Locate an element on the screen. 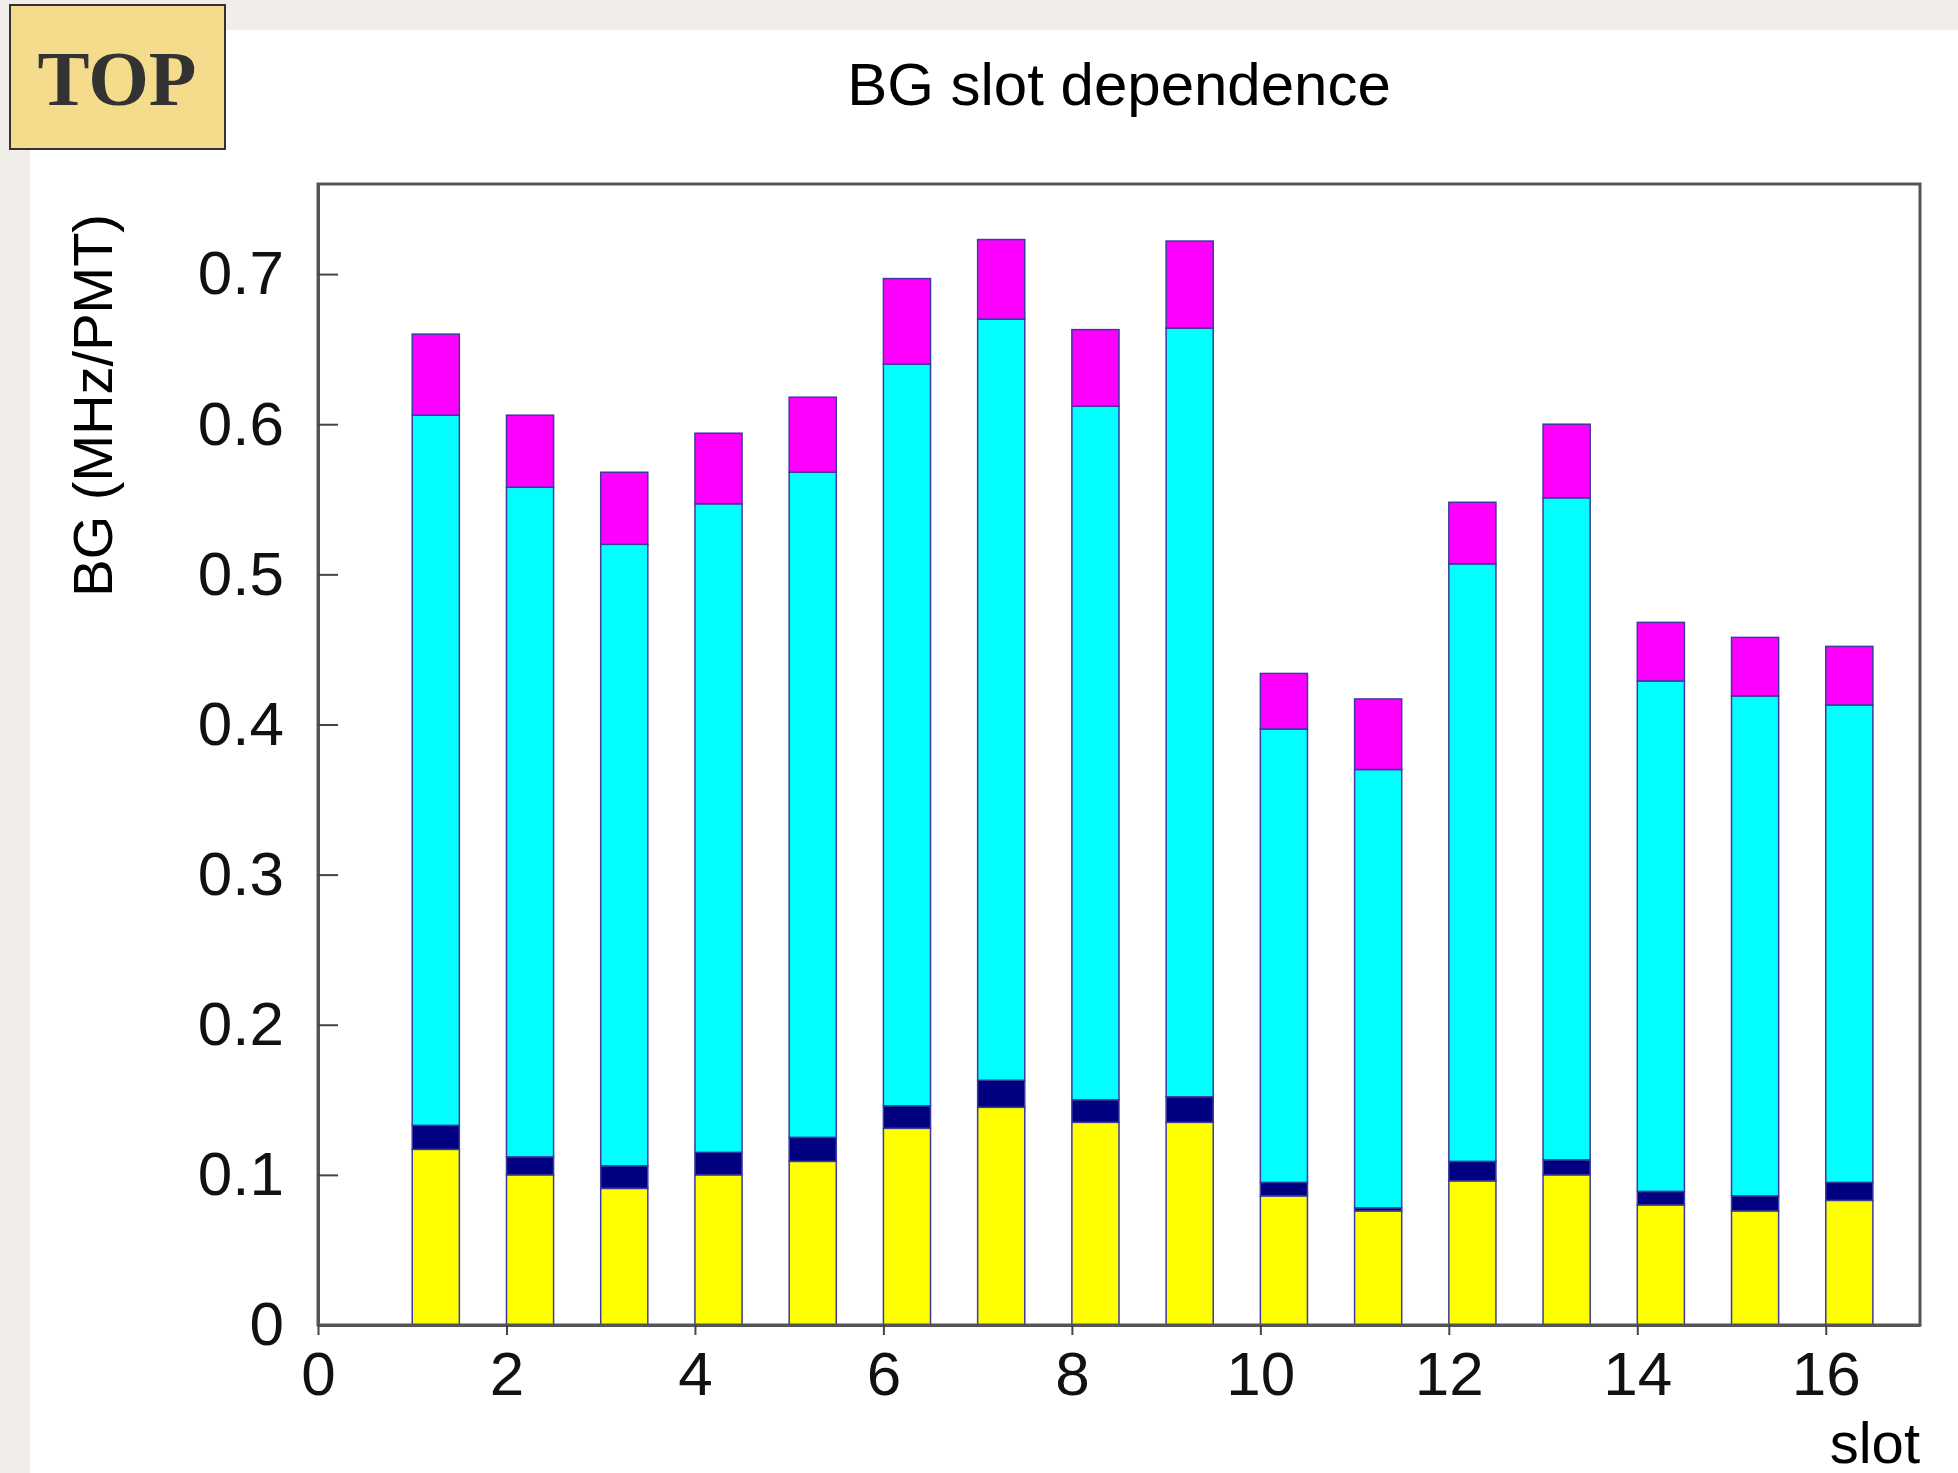  y-tick-label: 0.7 is located at coordinates (240, 273).